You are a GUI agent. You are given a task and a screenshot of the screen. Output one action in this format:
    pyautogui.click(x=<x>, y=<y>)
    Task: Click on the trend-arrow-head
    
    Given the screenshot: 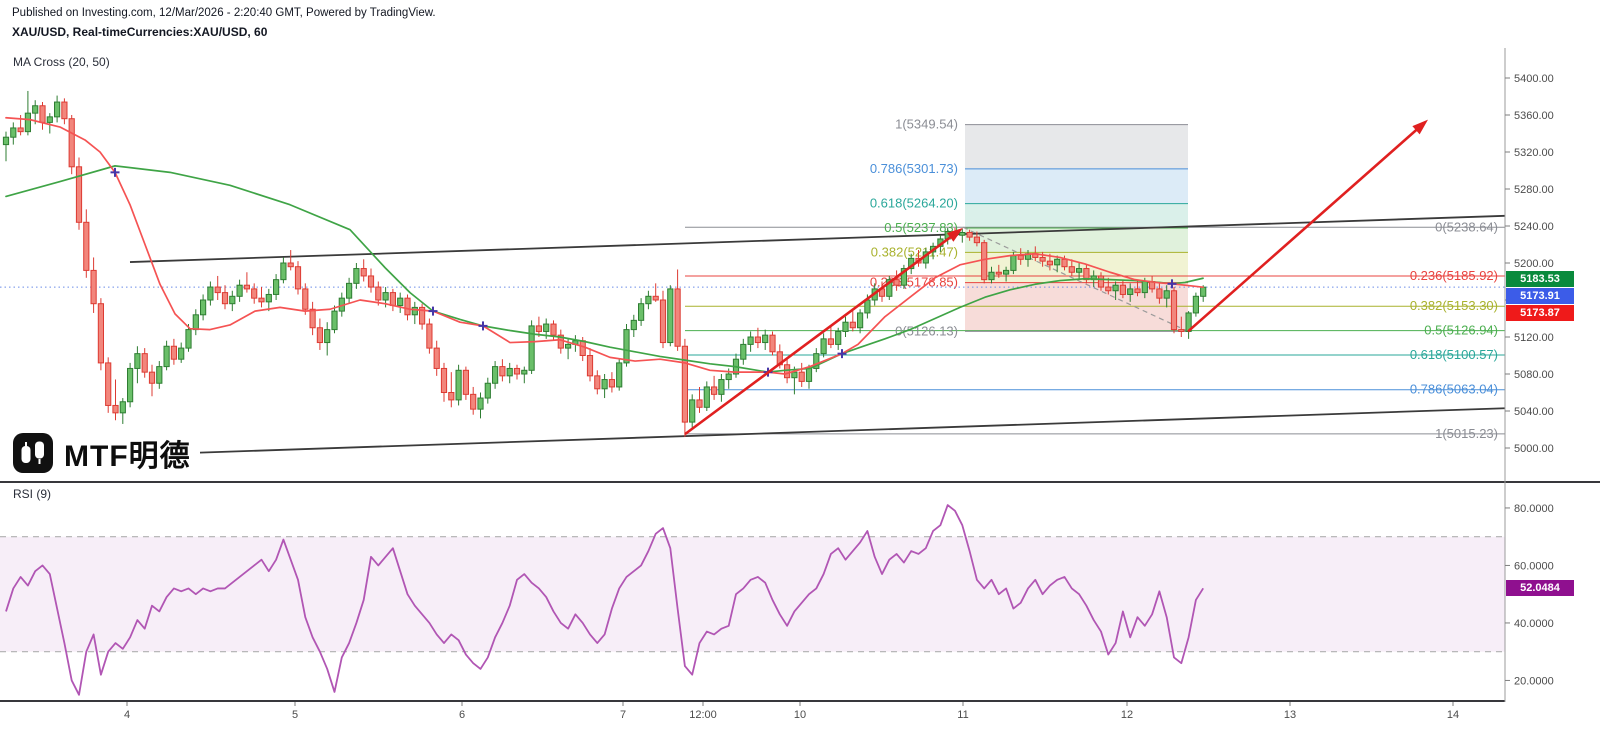 What is the action you would take?
    pyautogui.click(x=954, y=234)
    